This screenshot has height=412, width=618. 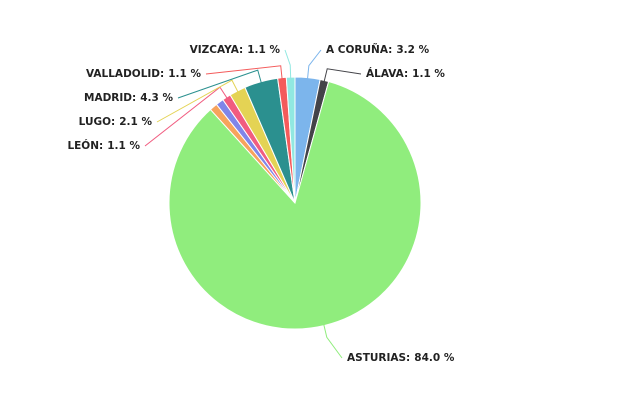 I want to click on label-value: 2.1 %, so click(x=135, y=122).